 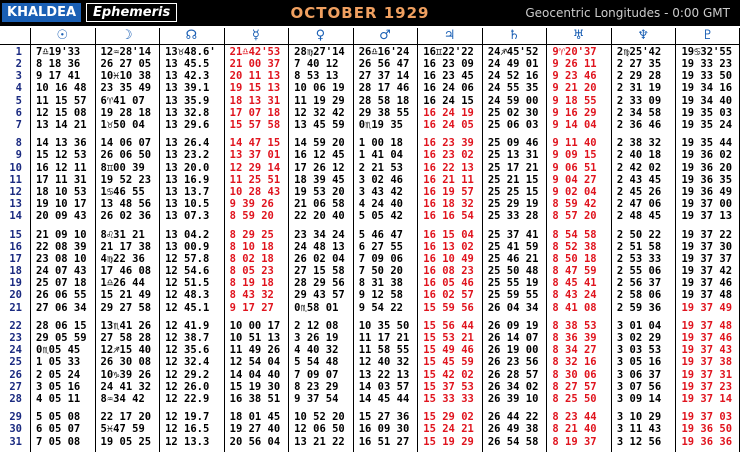 What do you see at coordinates (380, 271) in the screenshot?
I see `longitude: 7 50 20` at bounding box center [380, 271].